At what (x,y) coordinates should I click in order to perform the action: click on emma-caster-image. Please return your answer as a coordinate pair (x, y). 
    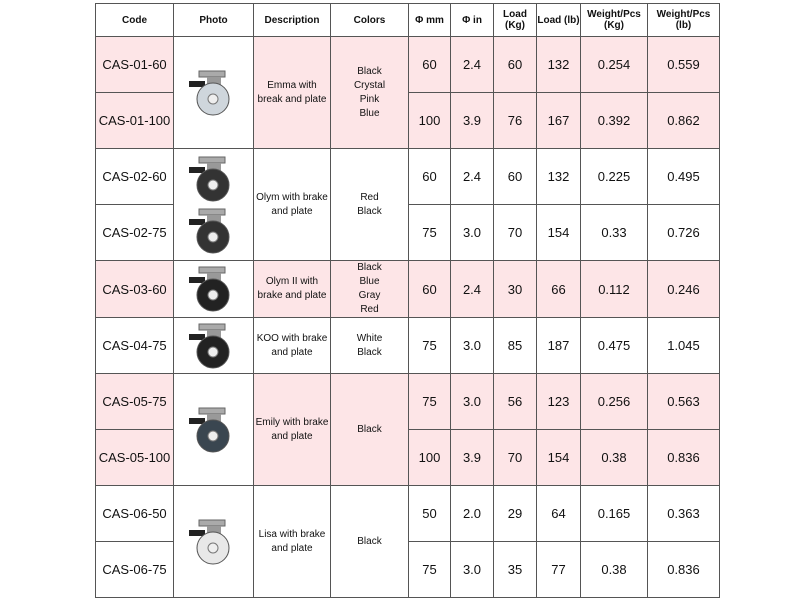
    Looking at the image, I should click on (213, 92).